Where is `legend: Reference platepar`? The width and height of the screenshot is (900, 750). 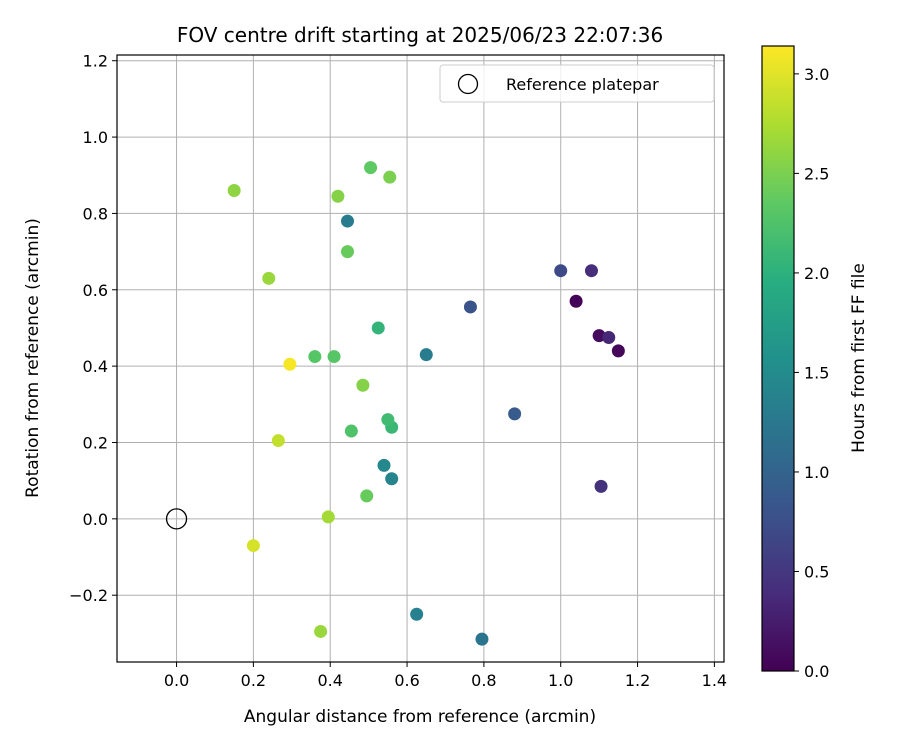
legend: Reference platepar is located at coordinates (577, 83).